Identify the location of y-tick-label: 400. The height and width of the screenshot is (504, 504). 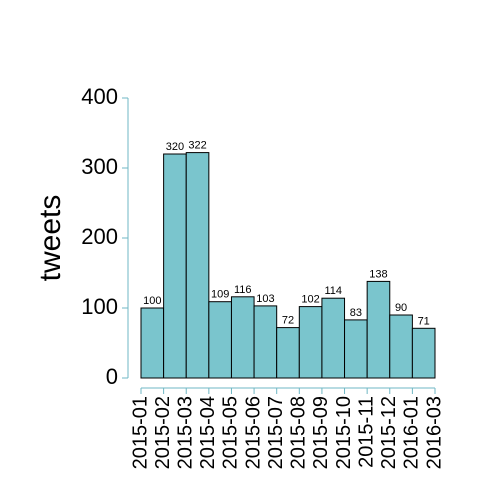
(99, 96).